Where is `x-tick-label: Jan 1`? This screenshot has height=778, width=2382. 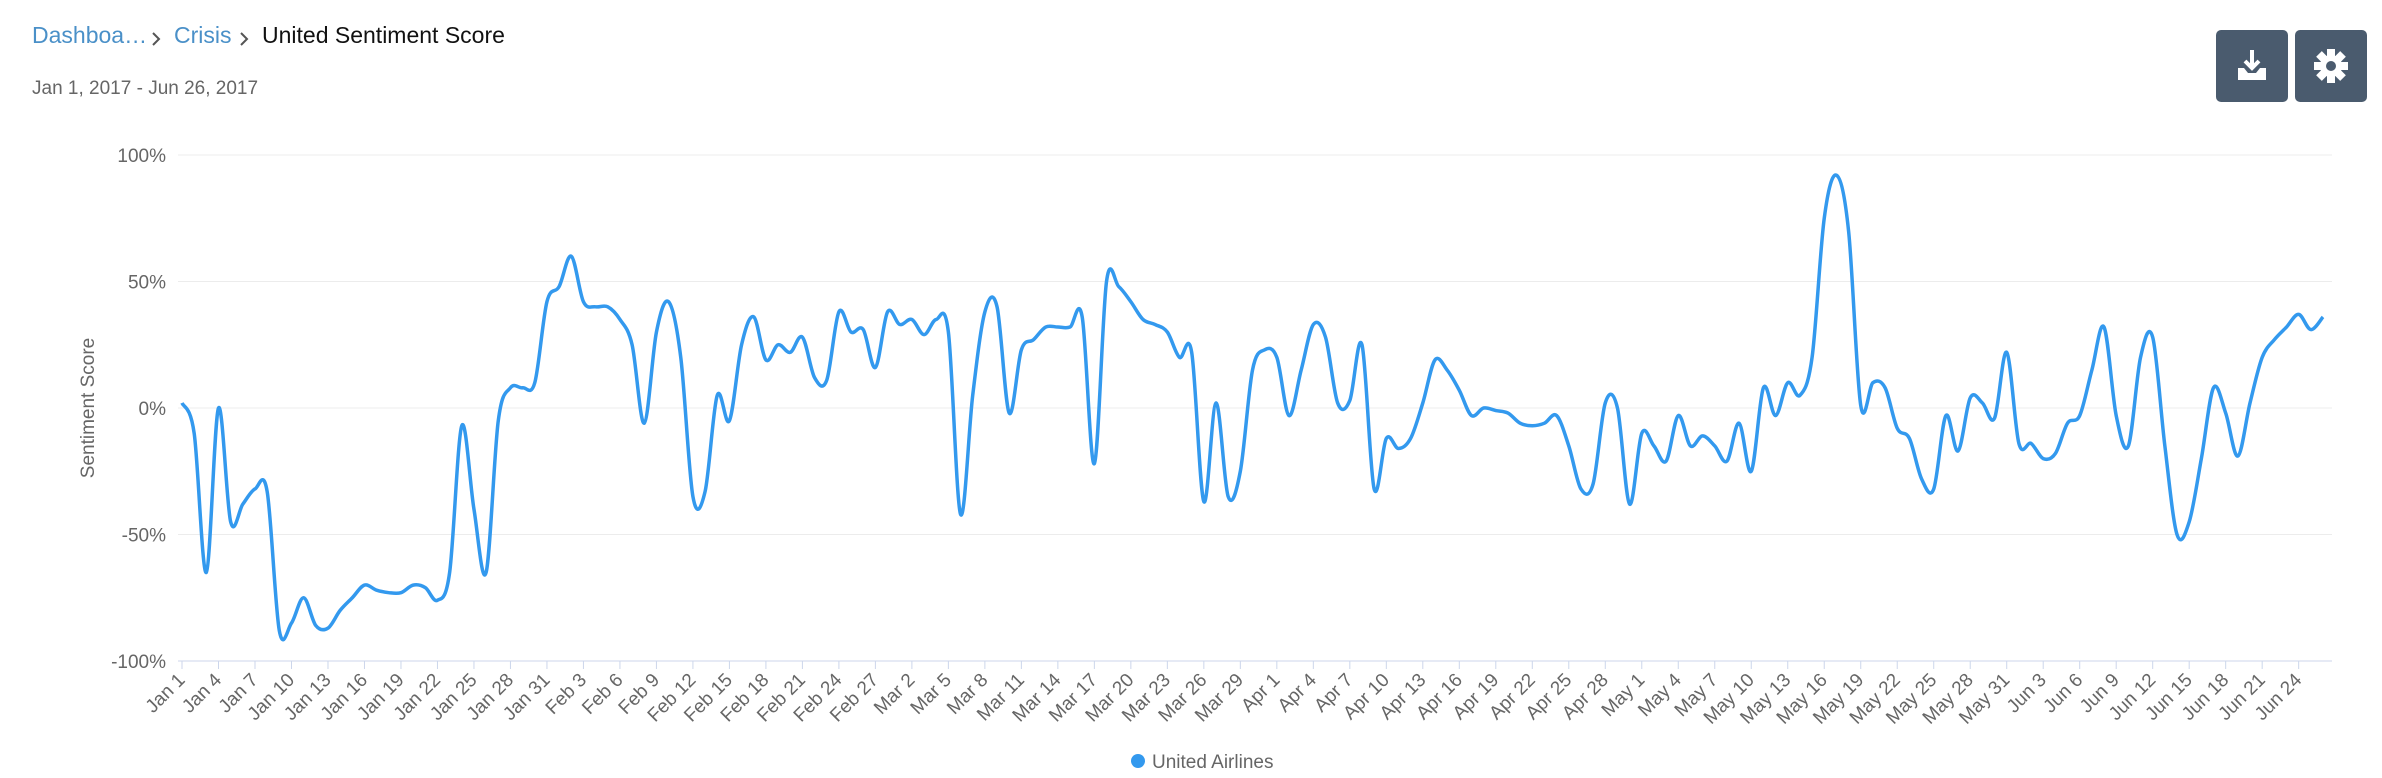 x-tick-label: Jan 1 is located at coordinates (166, 694).